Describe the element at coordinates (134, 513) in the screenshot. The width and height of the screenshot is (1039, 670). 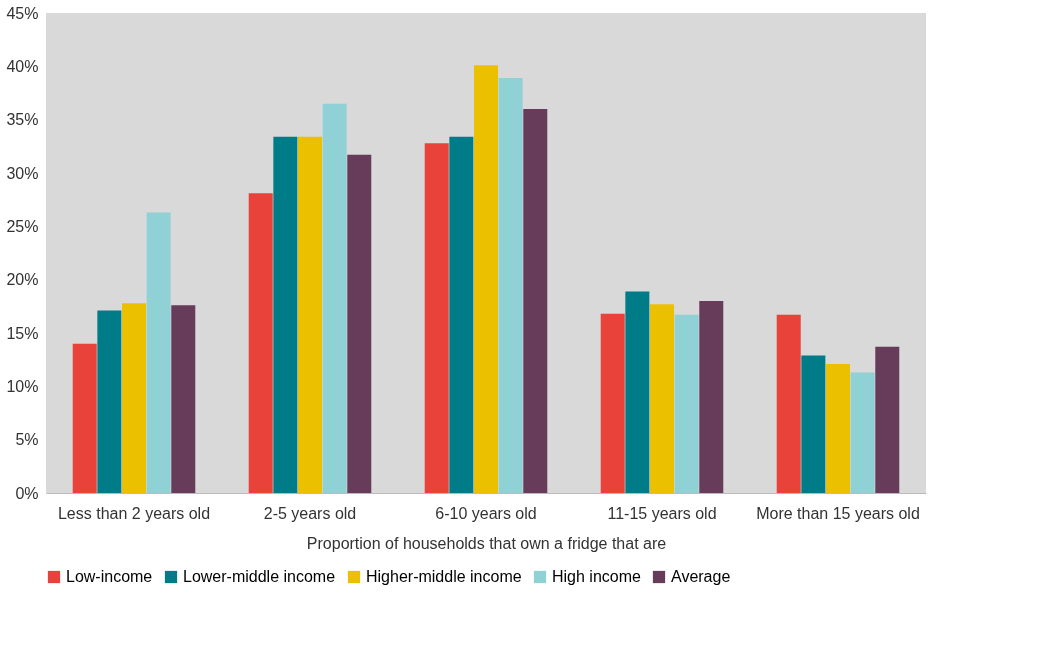
I see `x-tick-label: Less than 2 years old` at that location.